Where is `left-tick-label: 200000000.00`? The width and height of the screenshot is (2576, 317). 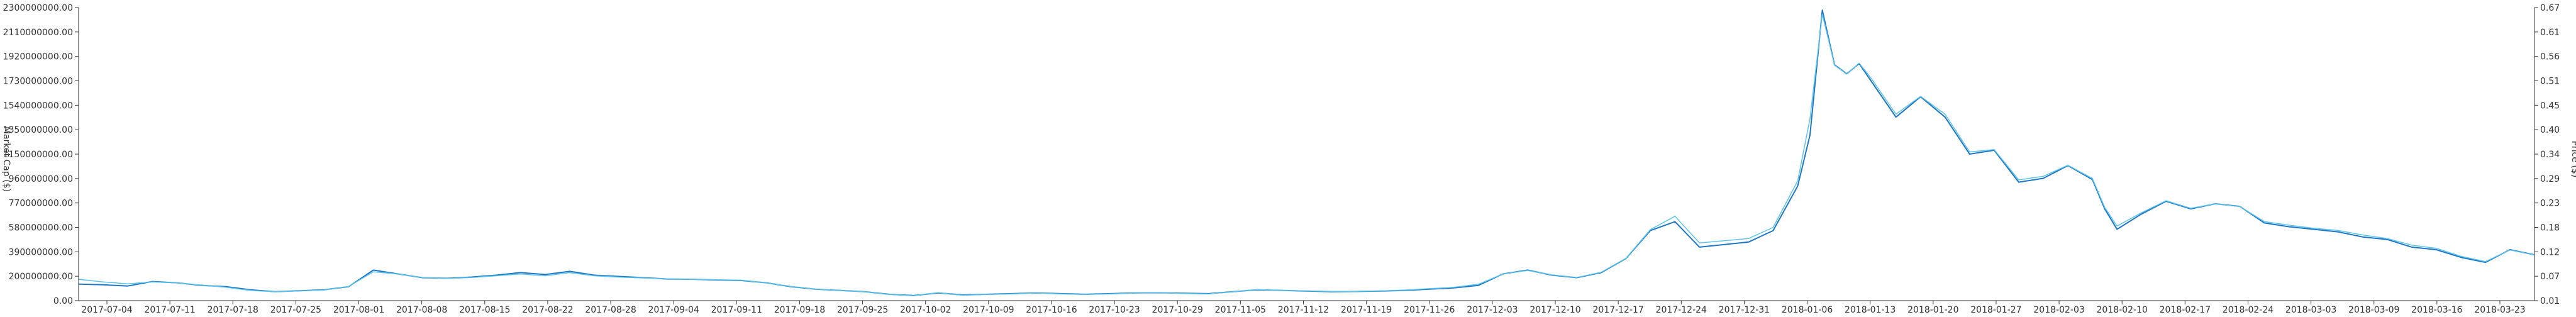
left-tick-label: 200000000.00 is located at coordinates (41, 277).